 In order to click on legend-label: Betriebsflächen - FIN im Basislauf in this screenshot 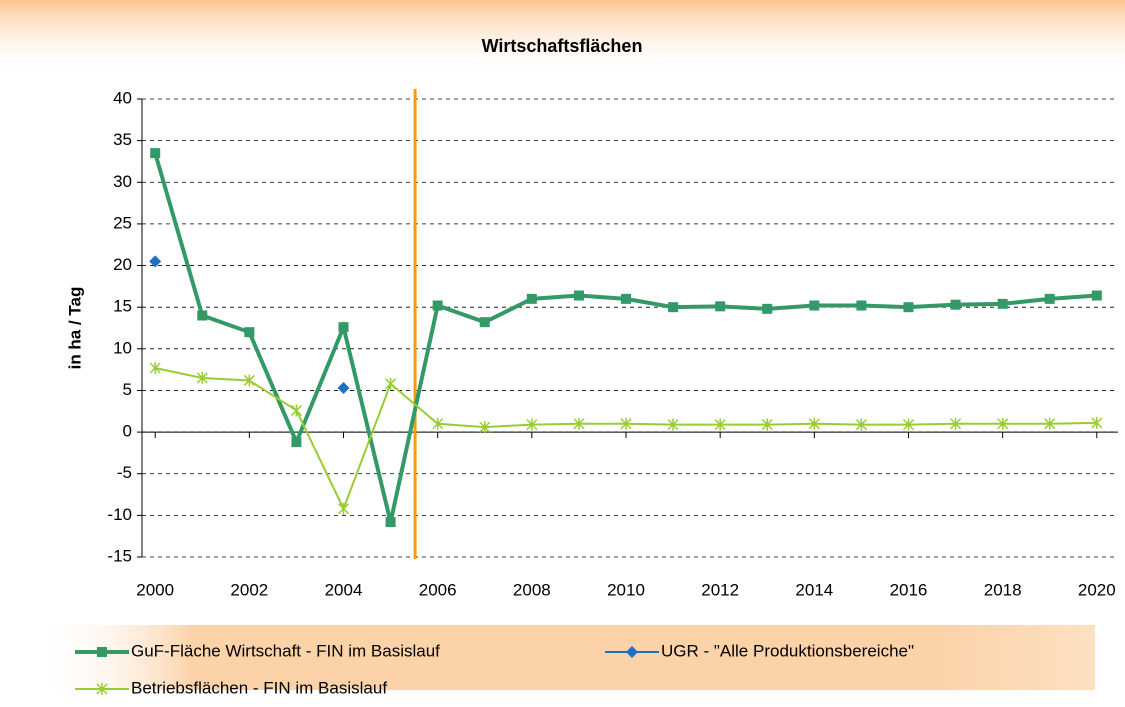, I will do `click(259, 687)`.